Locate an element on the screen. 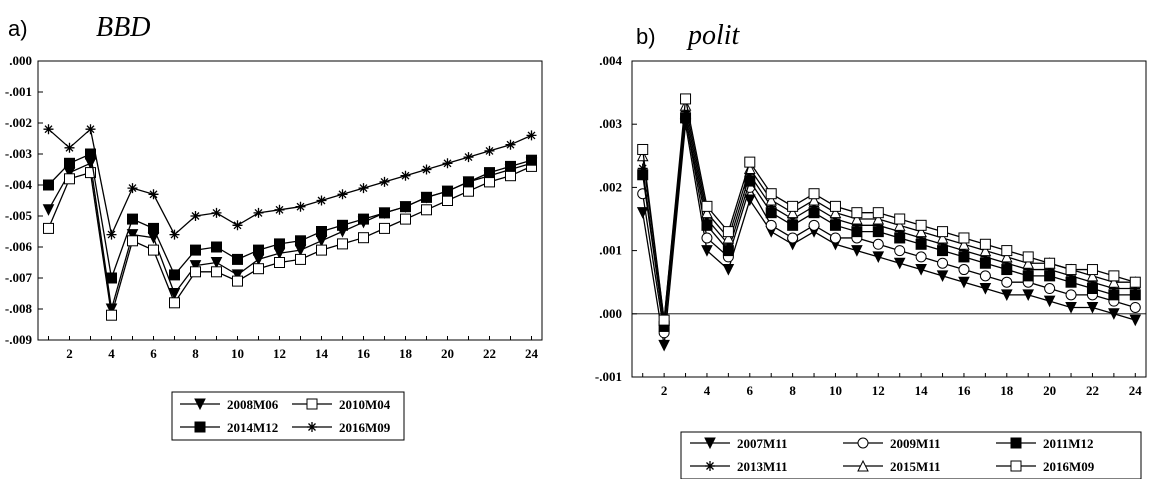 This screenshot has width=1150, height=479. y-tick-label: -.004 is located at coordinates (19, 184).